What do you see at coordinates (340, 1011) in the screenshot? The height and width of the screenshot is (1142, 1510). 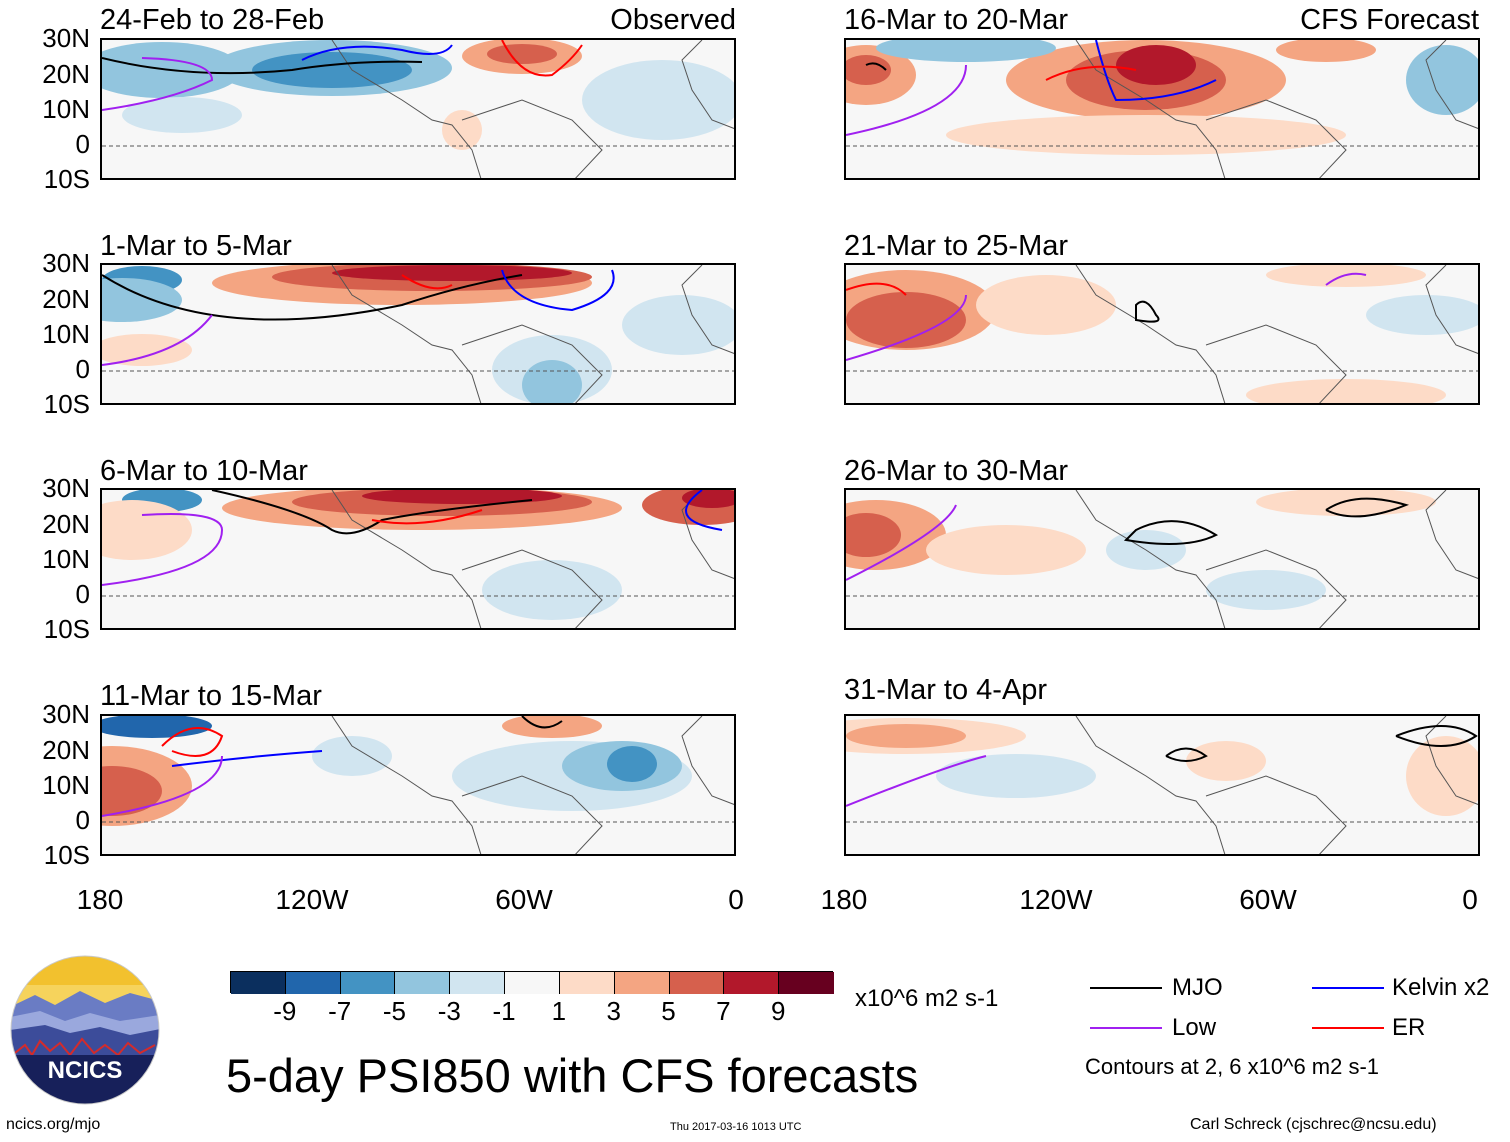 I see `colorbar-tick-label: -7` at bounding box center [340, 1011].